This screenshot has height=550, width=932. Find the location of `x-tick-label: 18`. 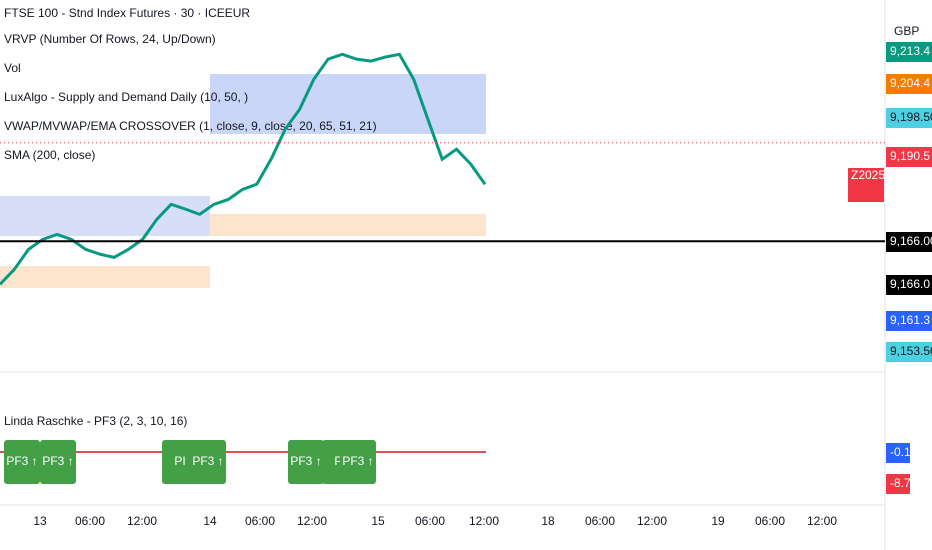

x-tick-label: 18 is located at coordinates (548, 521).